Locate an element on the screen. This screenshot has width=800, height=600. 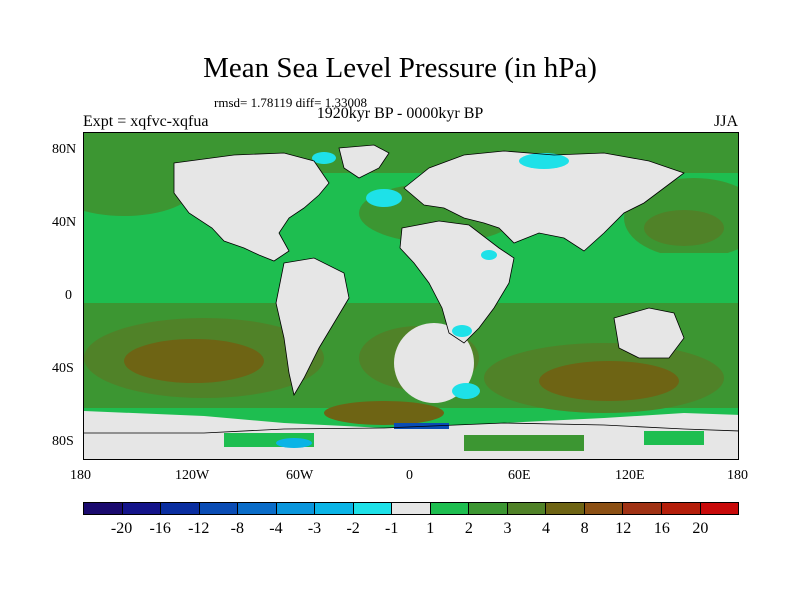
colorbar is located at coordinates (411, 508).